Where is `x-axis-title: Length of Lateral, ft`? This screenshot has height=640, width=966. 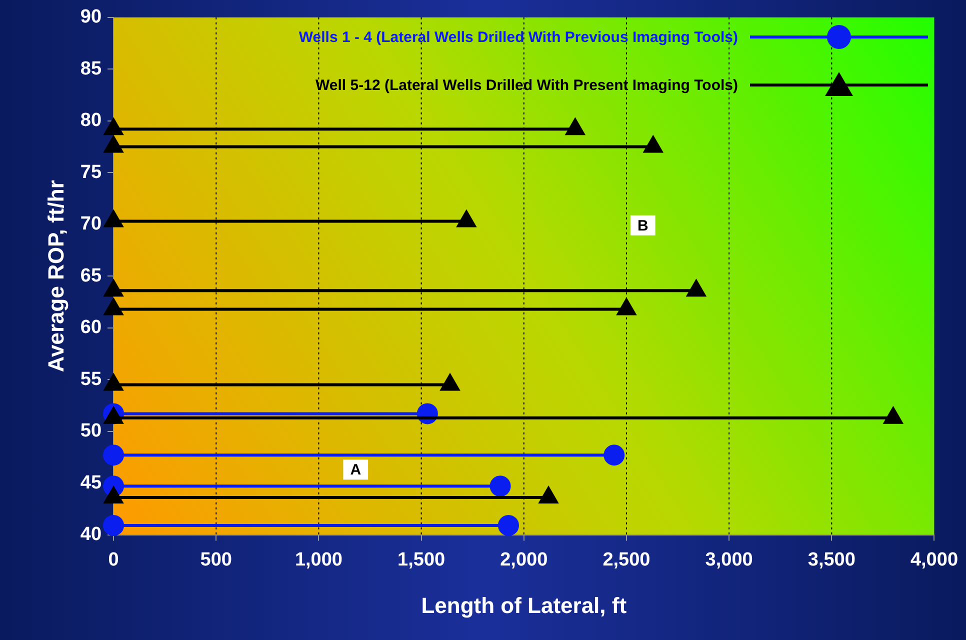 x-axis-title: Length of Lateral, ft is located at coordinates (524, 605).